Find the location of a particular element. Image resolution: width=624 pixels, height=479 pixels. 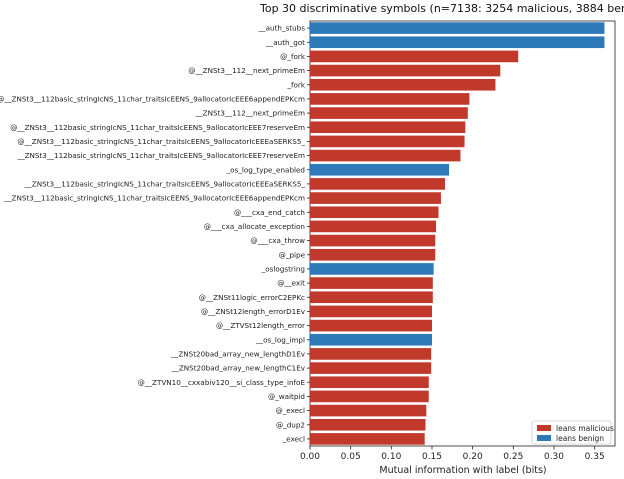

y-tick-label: @__exit is located at coordinates (291, 283).